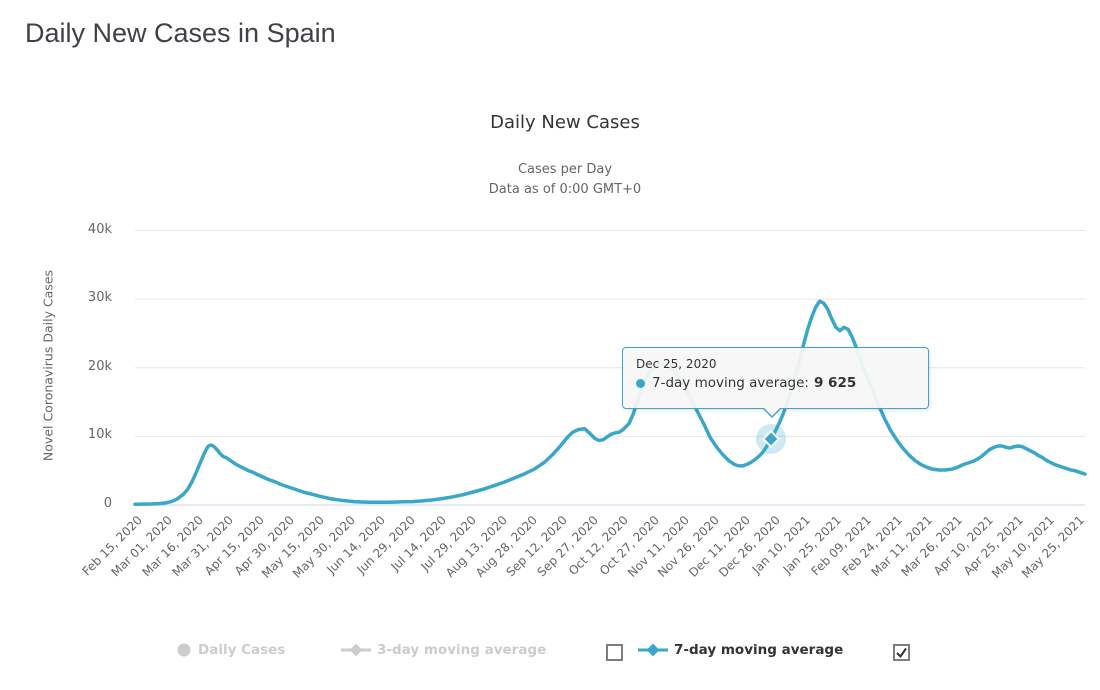 The height and width of the screenshot is (690, 1100). What do you see at coordinates (730, 383) in the screenshot?
I see `tooltip-series-label: 7-day moving average:` at bounding box center [730, 383].